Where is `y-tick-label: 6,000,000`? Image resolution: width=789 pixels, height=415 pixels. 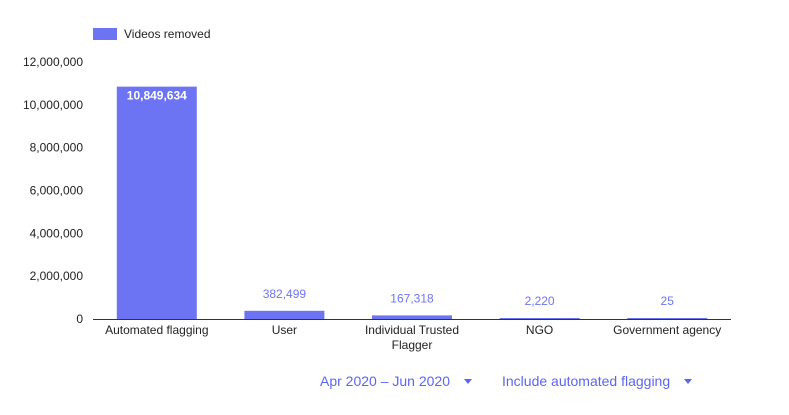
y-tick-label: 6,000,000 is located at coordinates (57, 191).